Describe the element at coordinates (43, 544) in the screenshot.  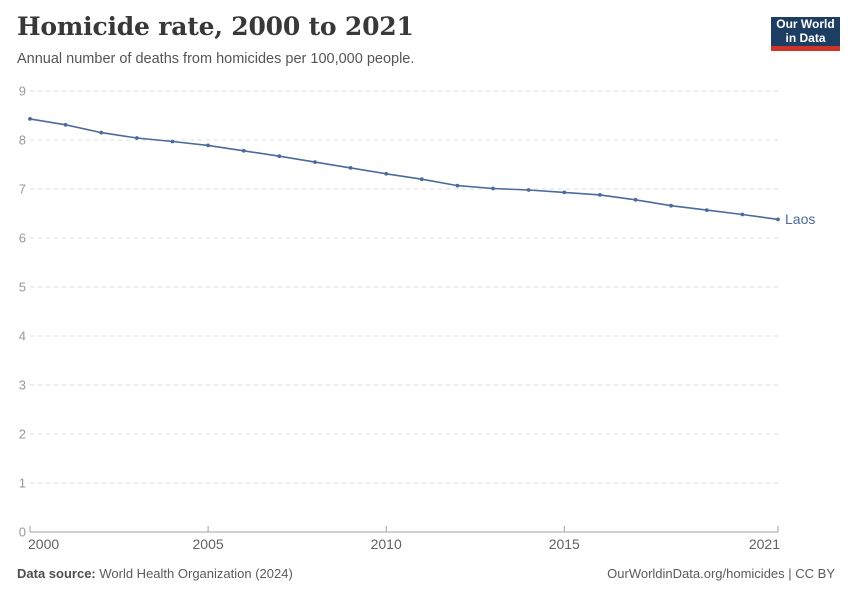
I see `x-tick-label: 2000` at that location.